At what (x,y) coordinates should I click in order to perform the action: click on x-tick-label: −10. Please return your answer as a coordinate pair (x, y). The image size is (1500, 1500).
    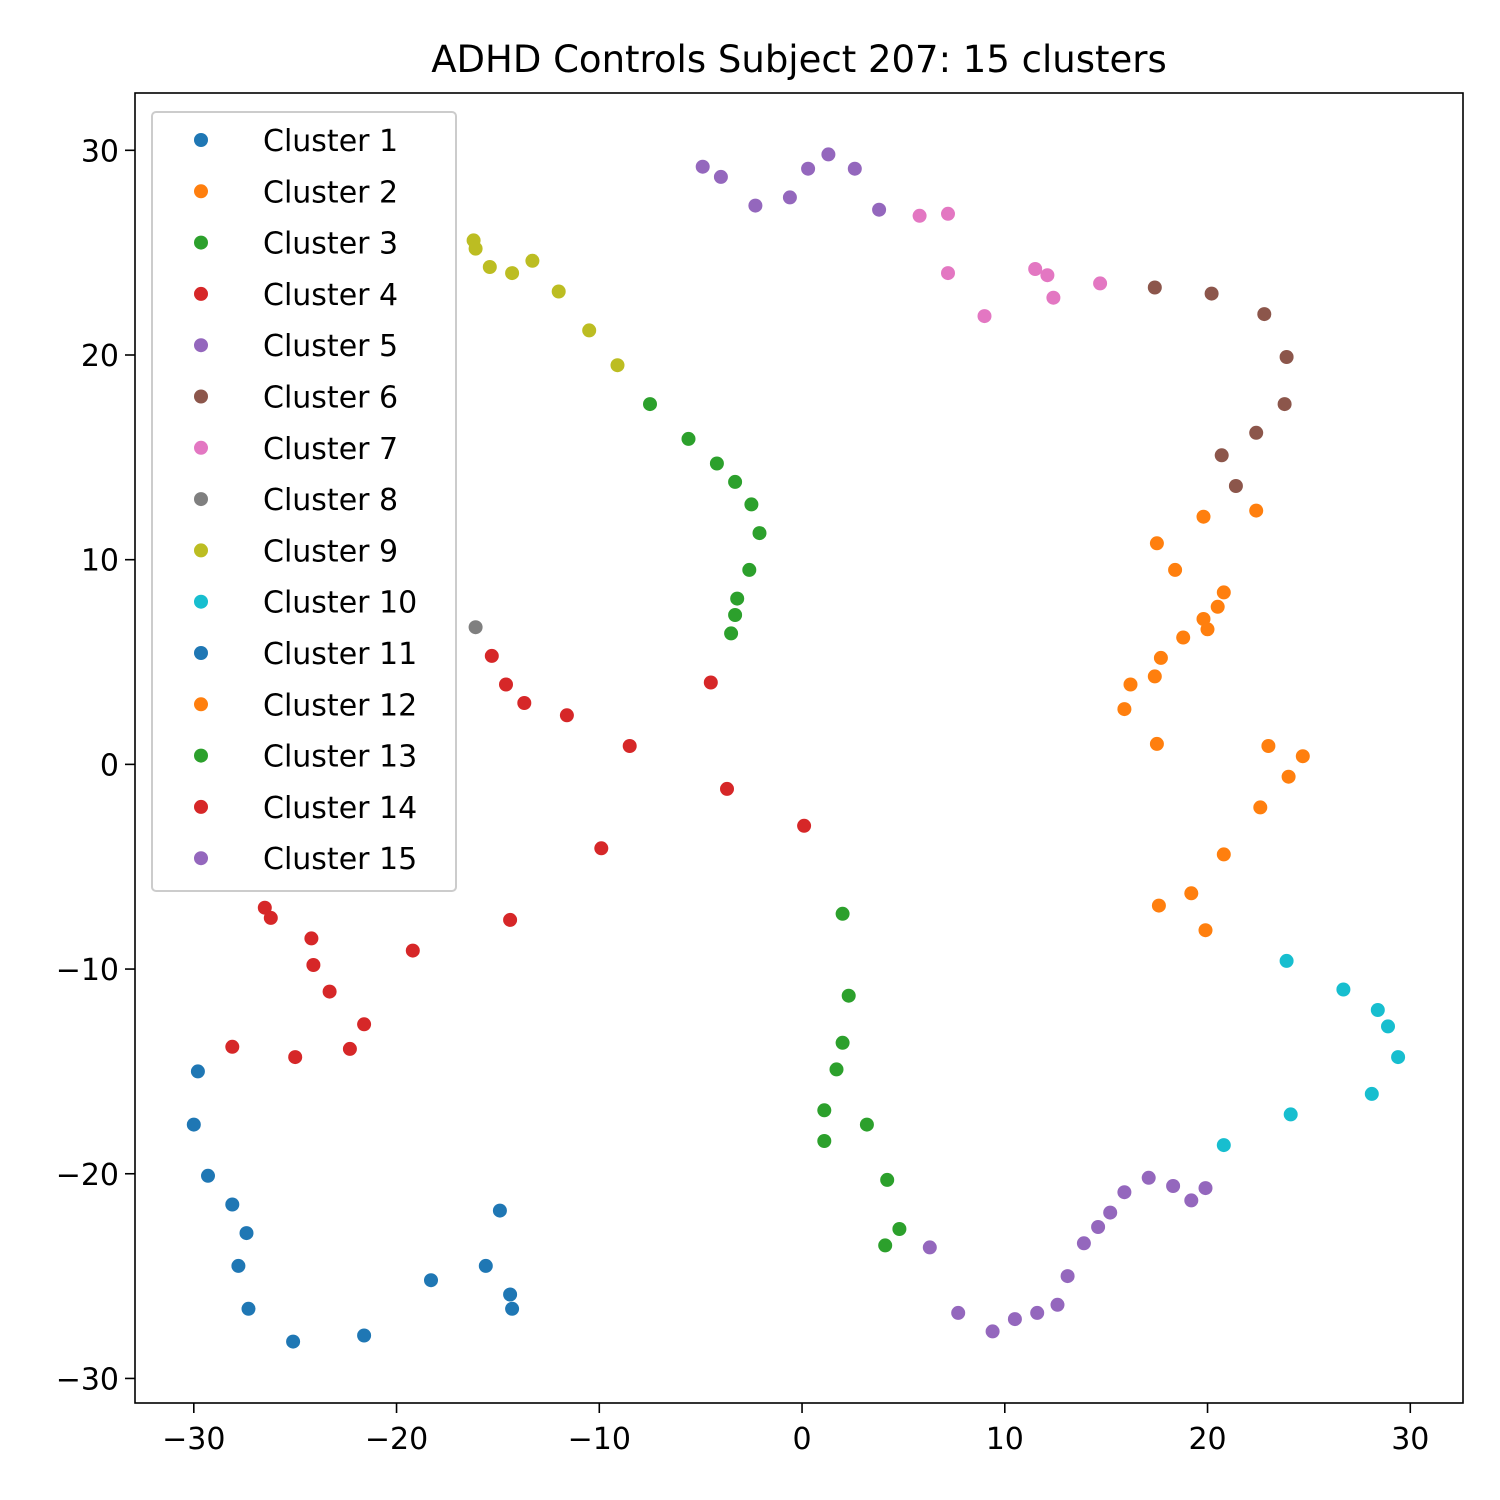
    Looking at the image, I should click on (599, 1439).